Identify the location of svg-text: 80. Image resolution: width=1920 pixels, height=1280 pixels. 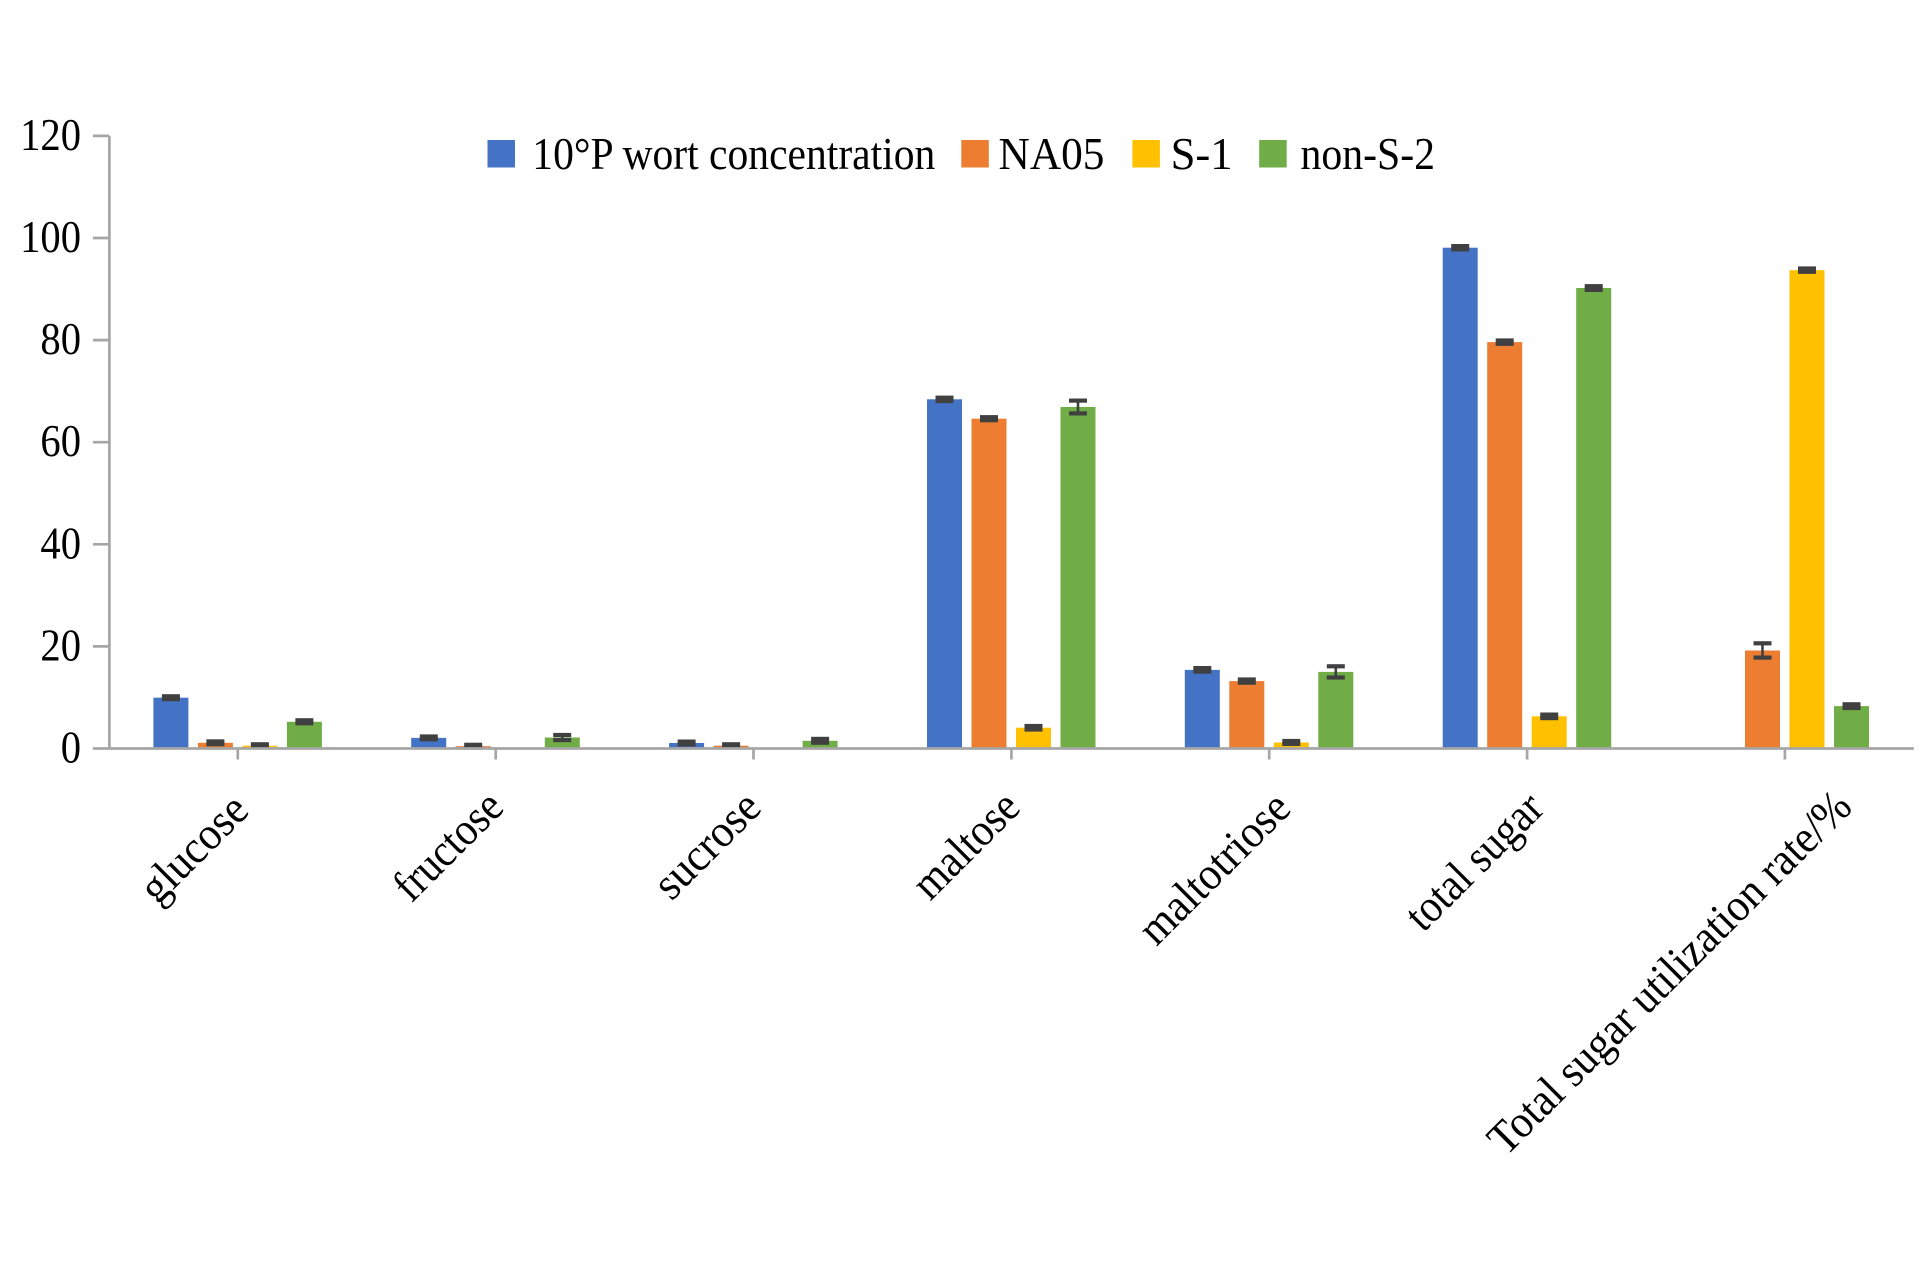
(60, 338).